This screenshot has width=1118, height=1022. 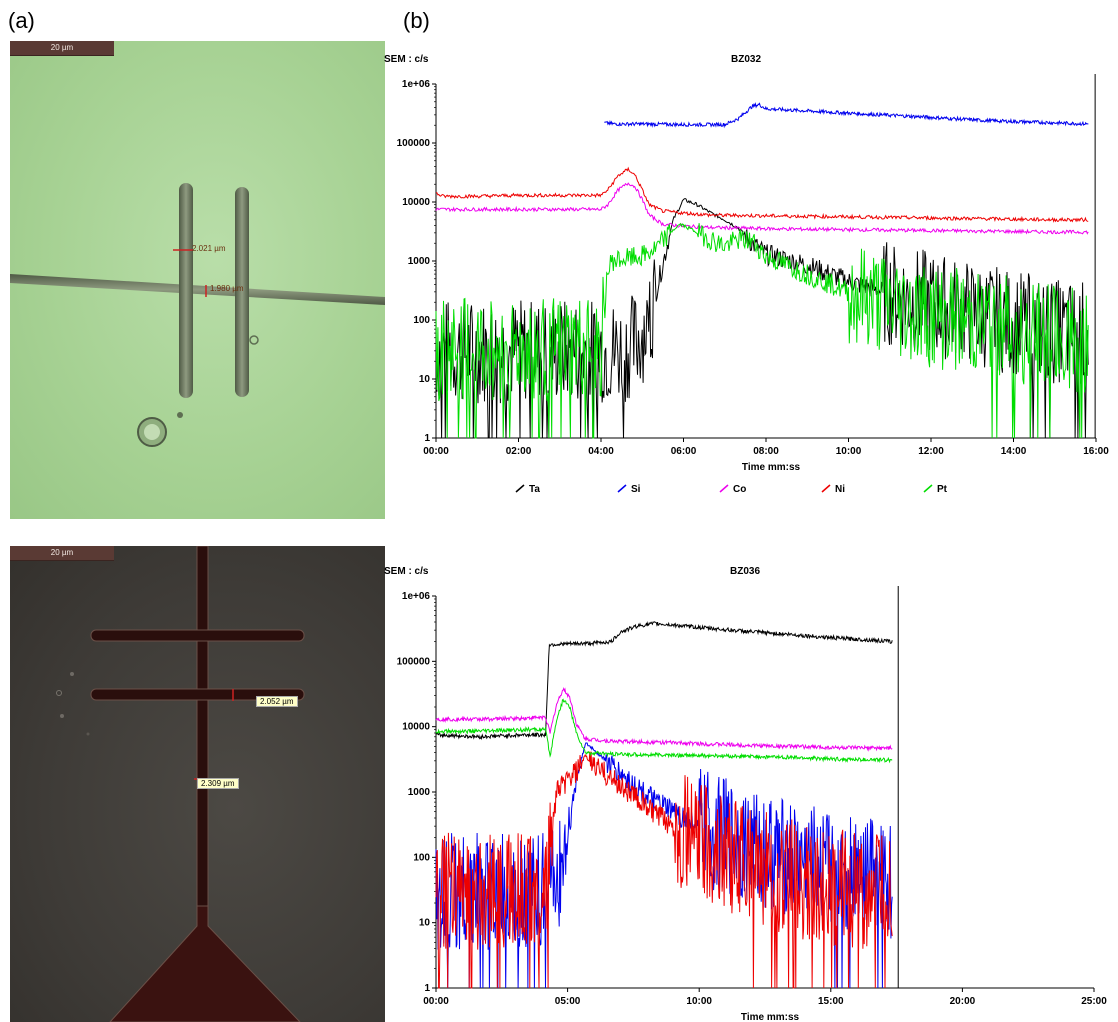 I want to click on vertical-channel-left, so click(x=186, y=290).